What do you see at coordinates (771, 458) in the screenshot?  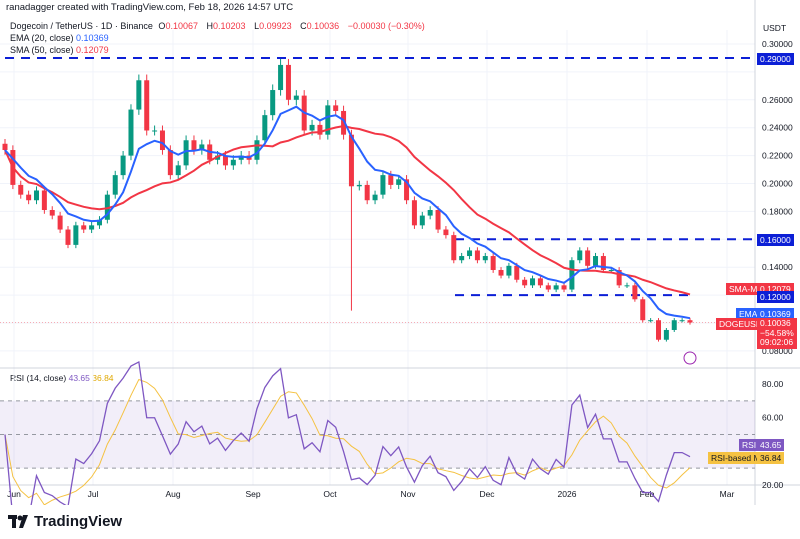 I see `rsi-ma-tag: 36.84` at bounding box center [771, 458].